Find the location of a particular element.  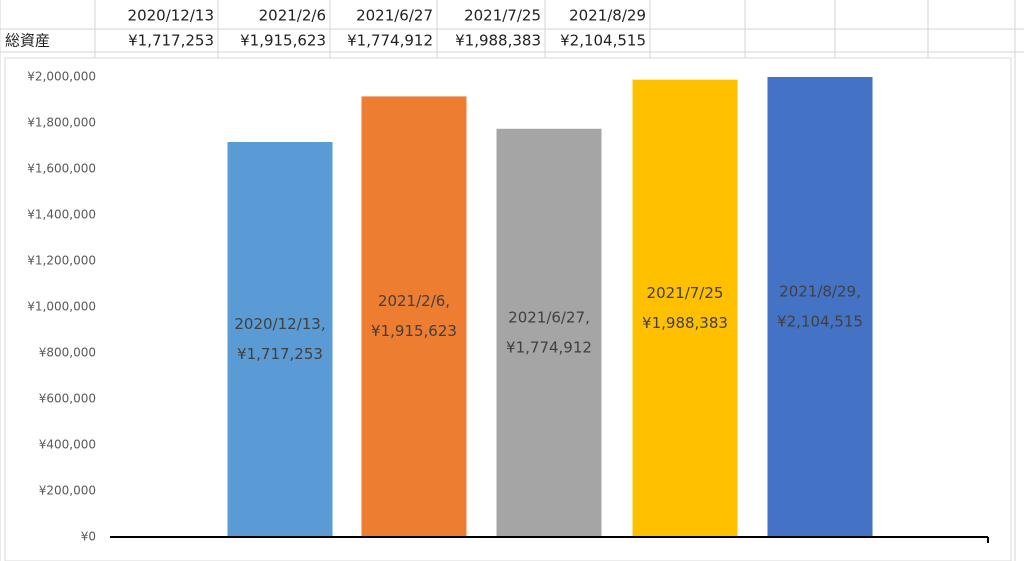

header-cell: 2021/7/25 is located at coordinates (502, 16).